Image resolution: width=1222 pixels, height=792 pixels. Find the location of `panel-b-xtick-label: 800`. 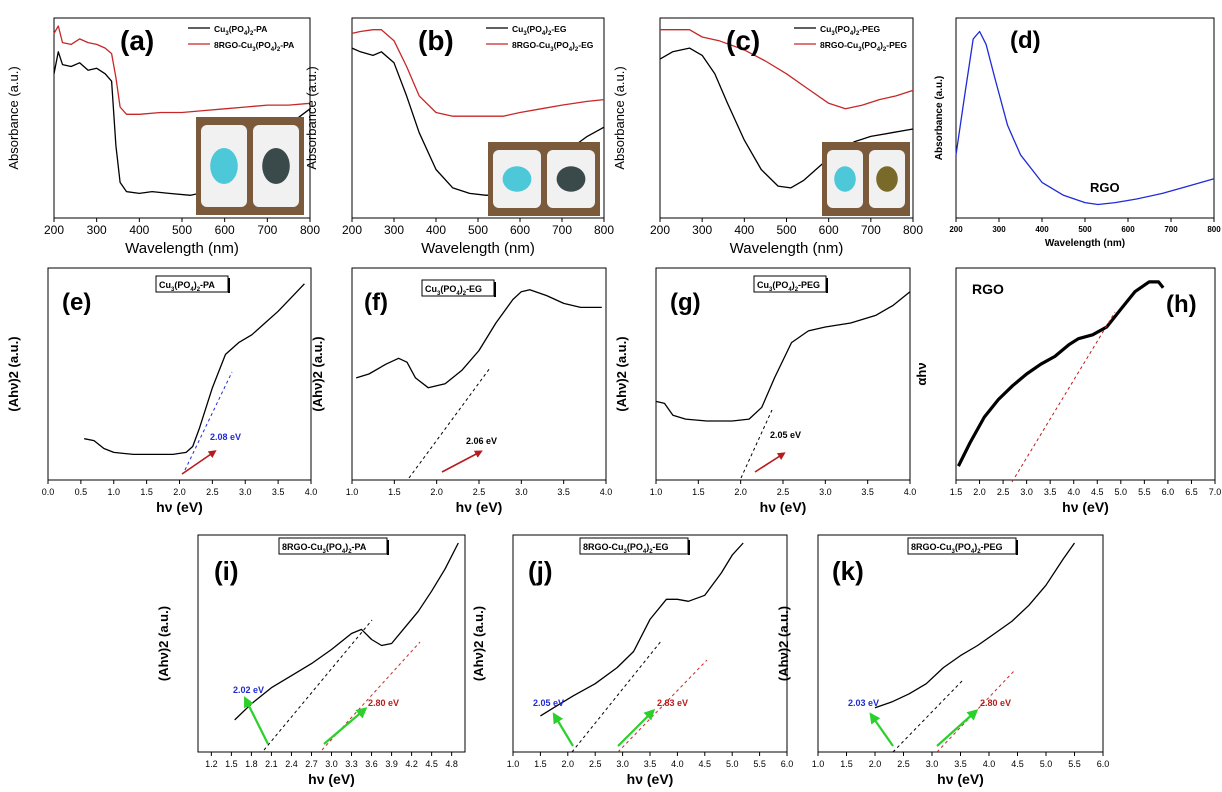

panel-b-xtick-label: 800 is located at coordinates (604, 230).